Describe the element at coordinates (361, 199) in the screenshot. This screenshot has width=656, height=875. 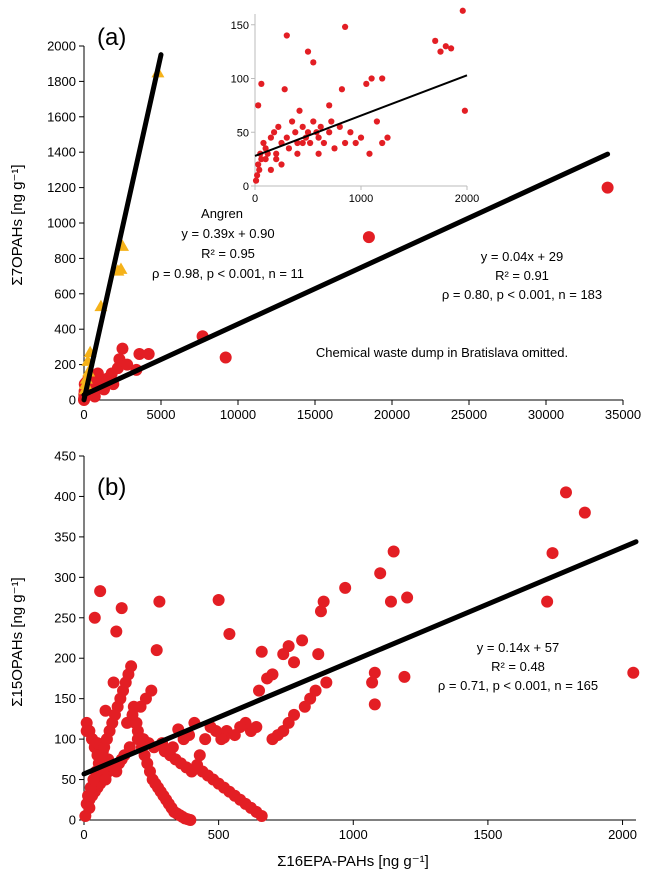
I see `inset-x-tick-label: 1000` at that location.